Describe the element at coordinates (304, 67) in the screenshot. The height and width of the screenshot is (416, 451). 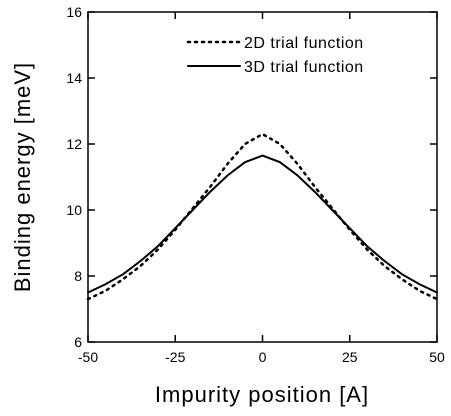
I see `legend-label: 3D trial function` at that location.